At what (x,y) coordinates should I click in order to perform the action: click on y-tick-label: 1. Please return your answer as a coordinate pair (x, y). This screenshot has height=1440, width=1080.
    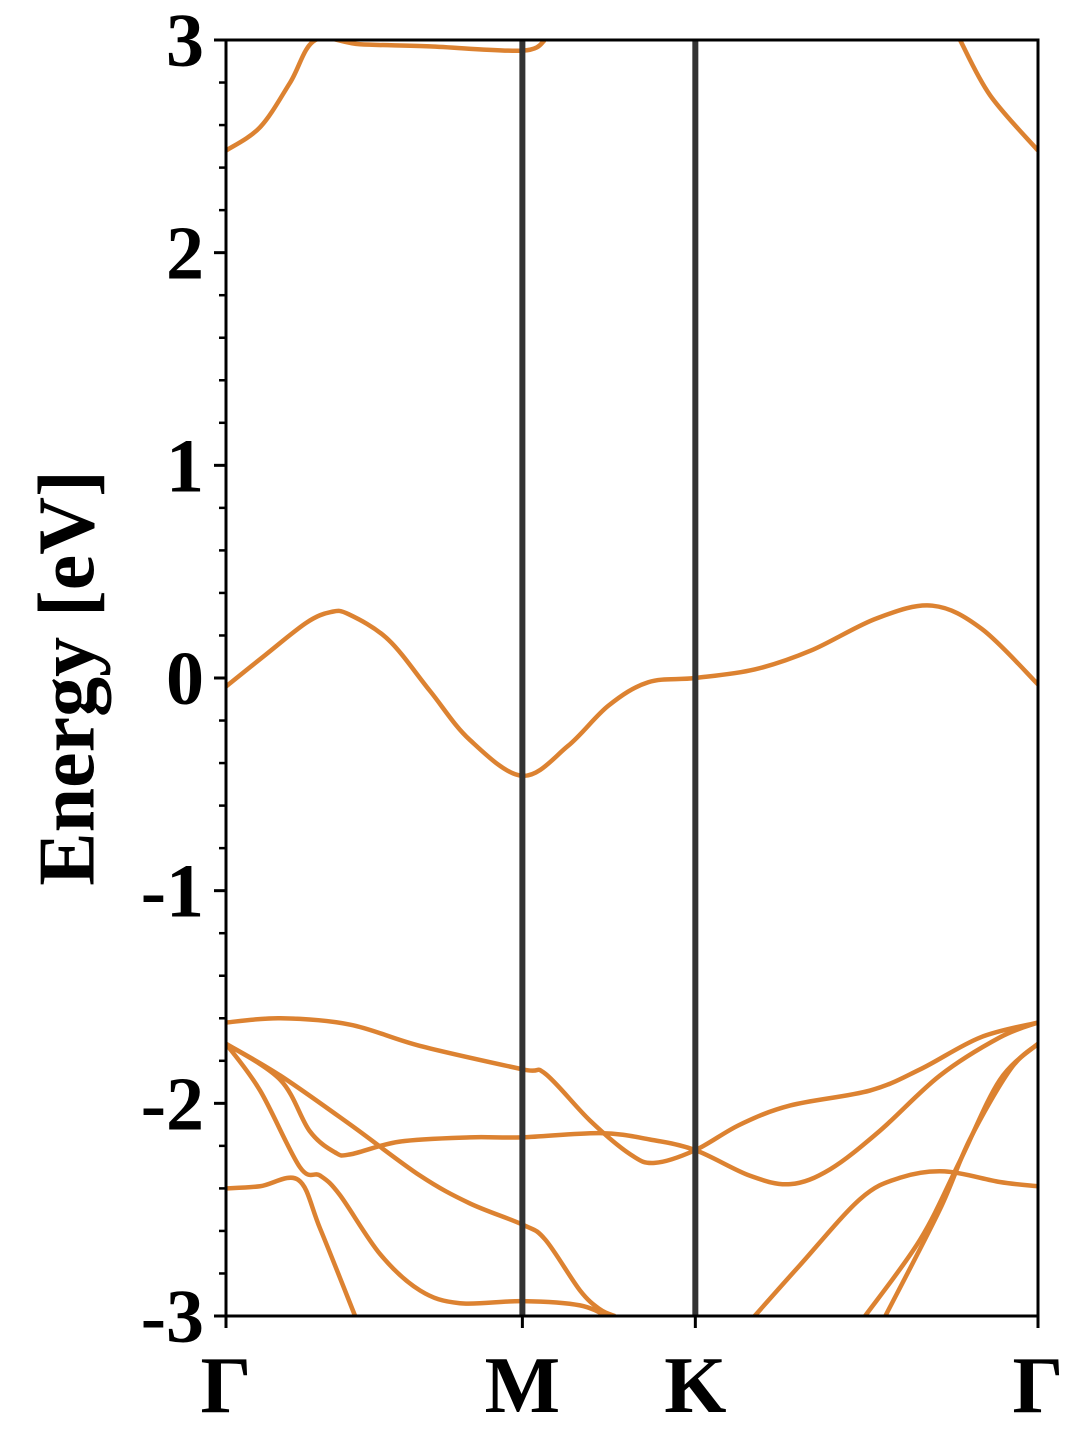
    Looking at the image, I should click on (185, 466).